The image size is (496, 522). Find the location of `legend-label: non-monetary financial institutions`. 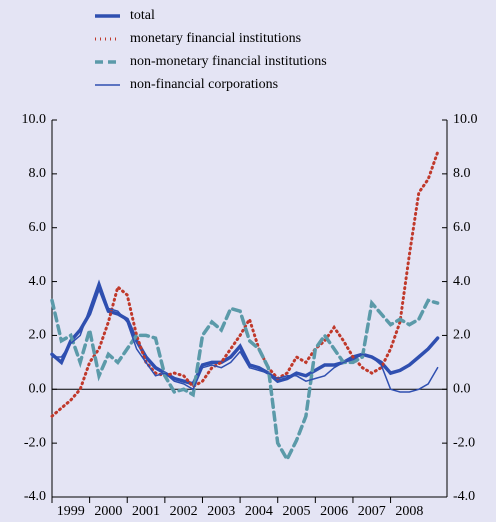

legend-label: non-monetary financial institutions is located at coordinates (228, 61).